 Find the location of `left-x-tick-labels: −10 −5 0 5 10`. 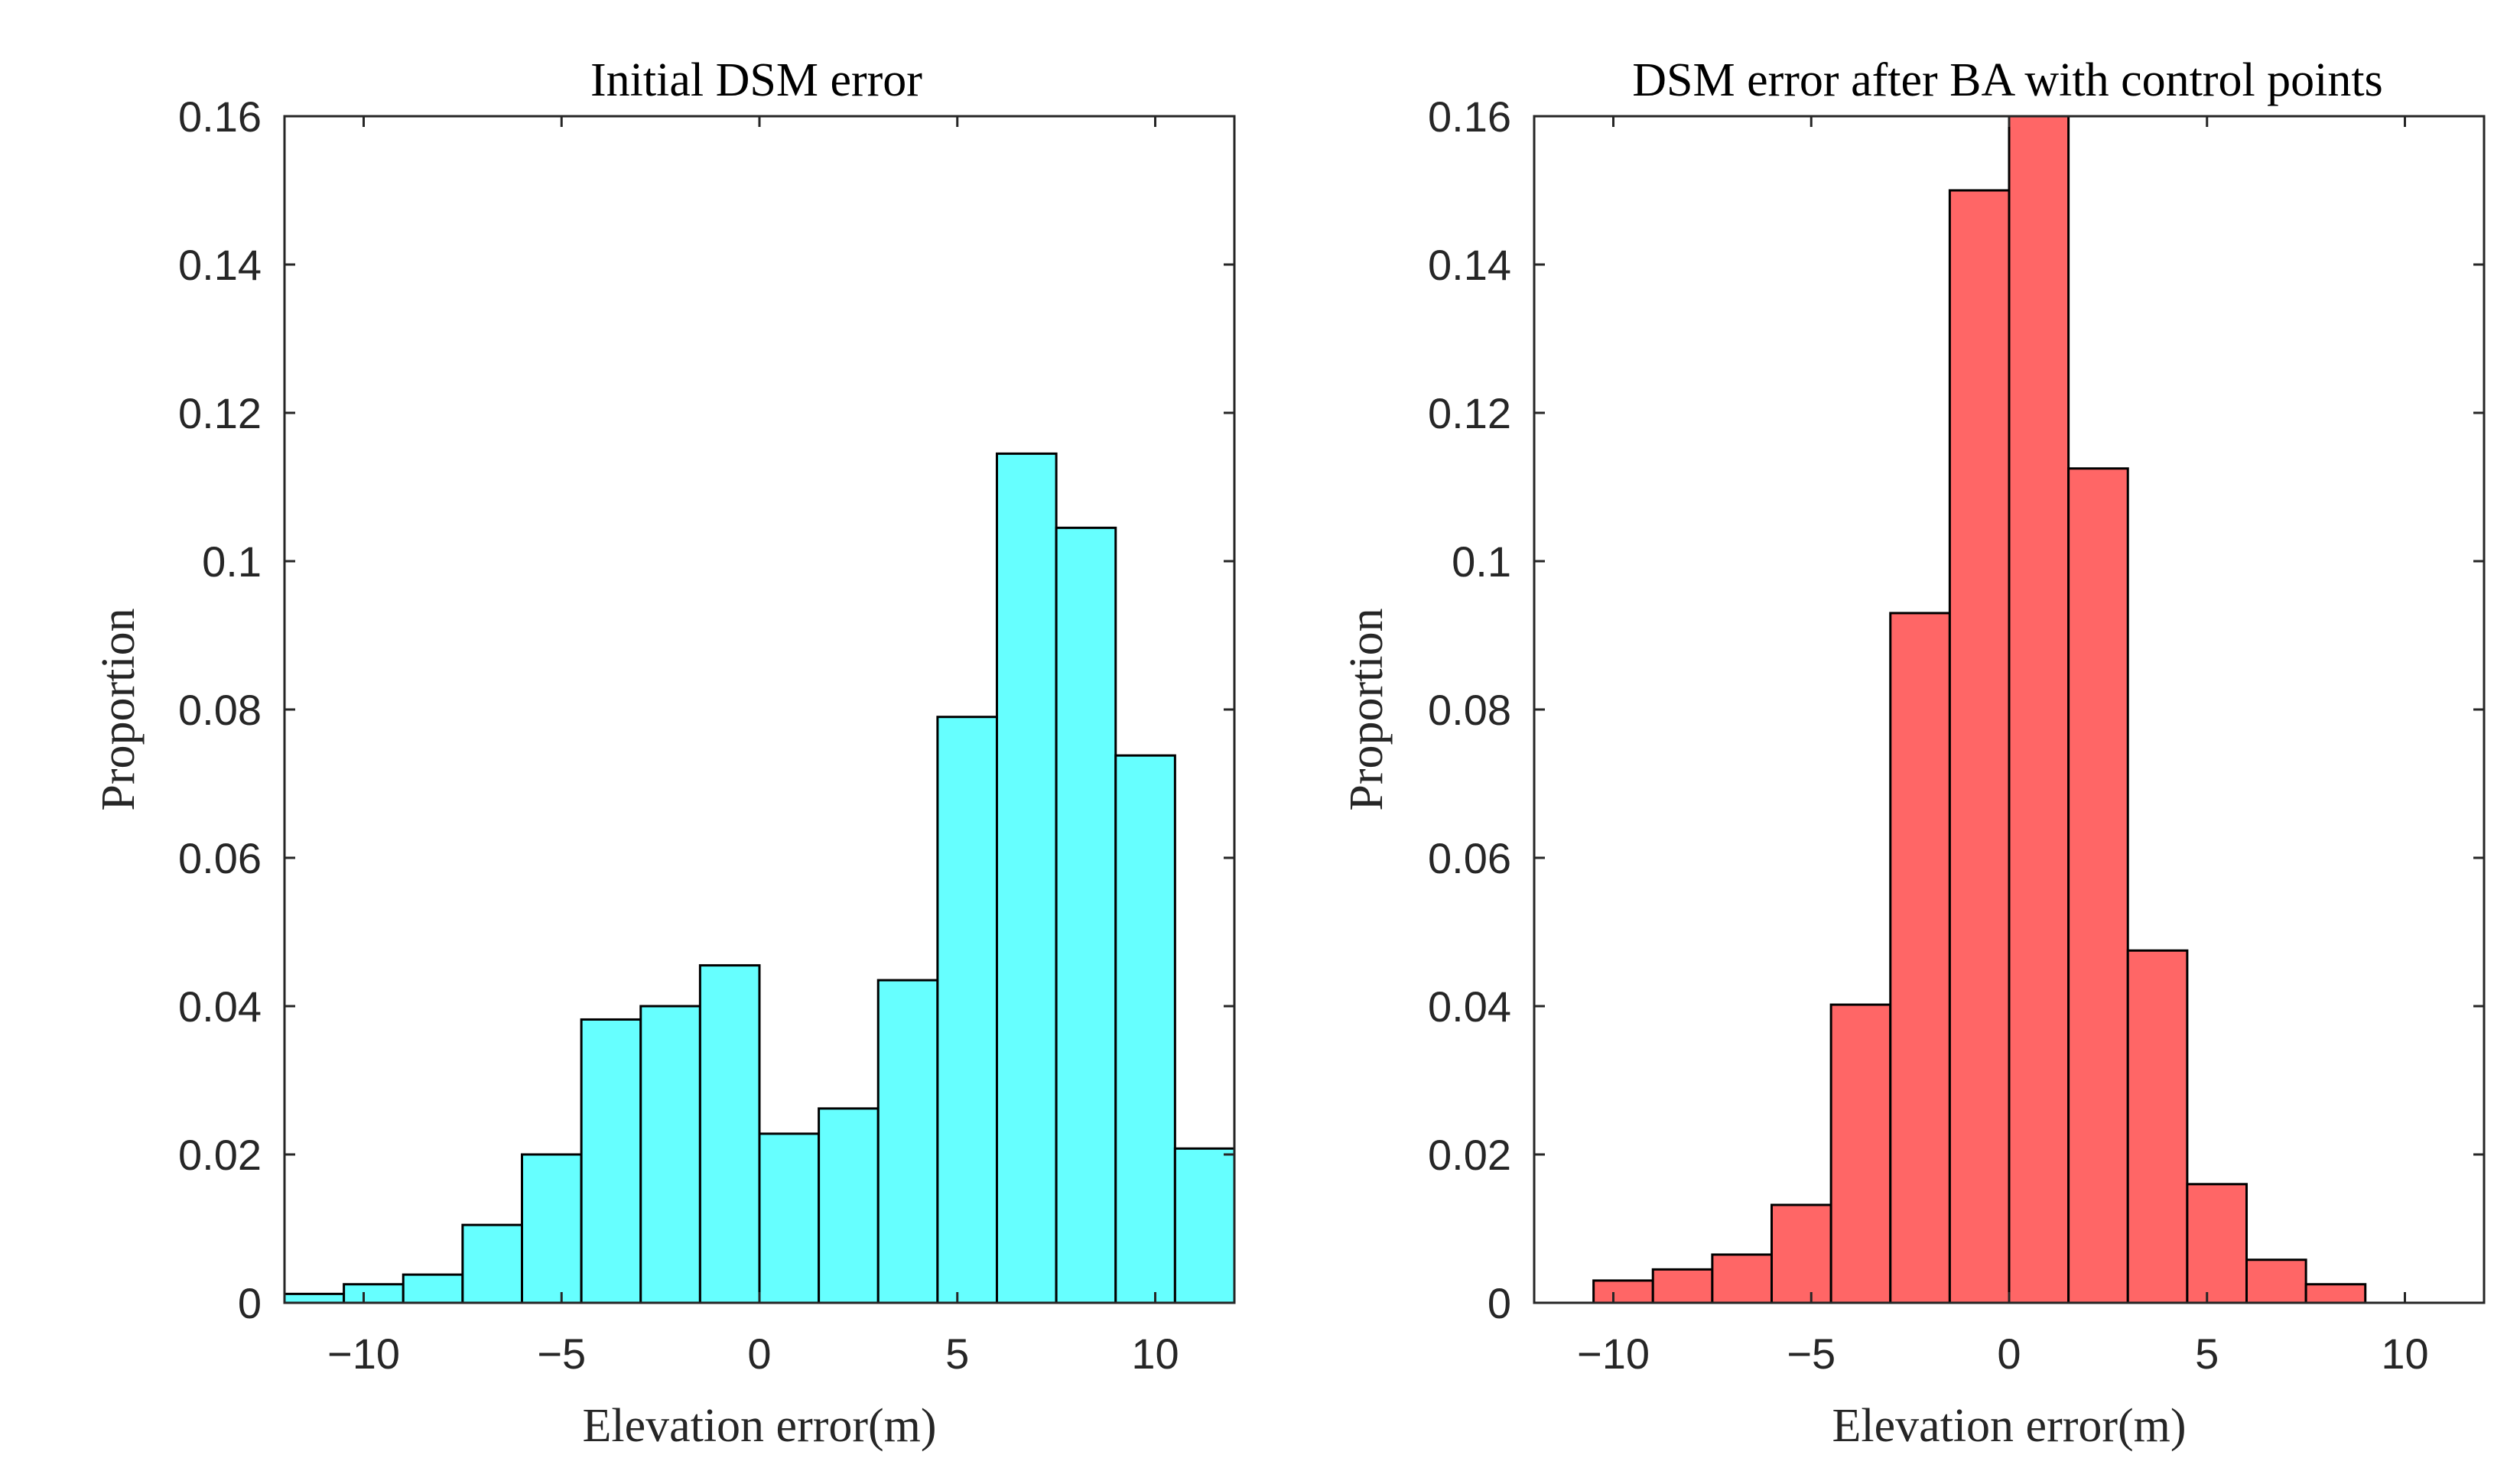

left-x-tick-labels: −10 −5 0 5 10 is located at coordinates (753, 1354).